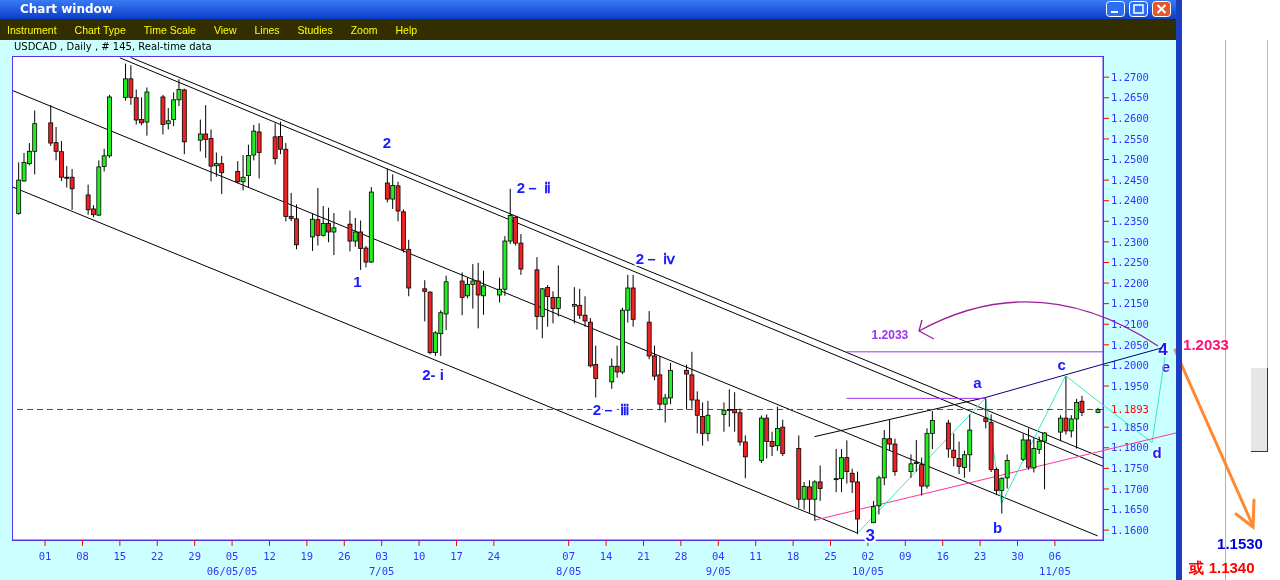 Image resolution: width=1280 pixels, height=580 pixels. What do you see at coordinates (1222, 567) in the screenshot?
I see `text: 或 1.1340` at bounding box center [1222, 567].